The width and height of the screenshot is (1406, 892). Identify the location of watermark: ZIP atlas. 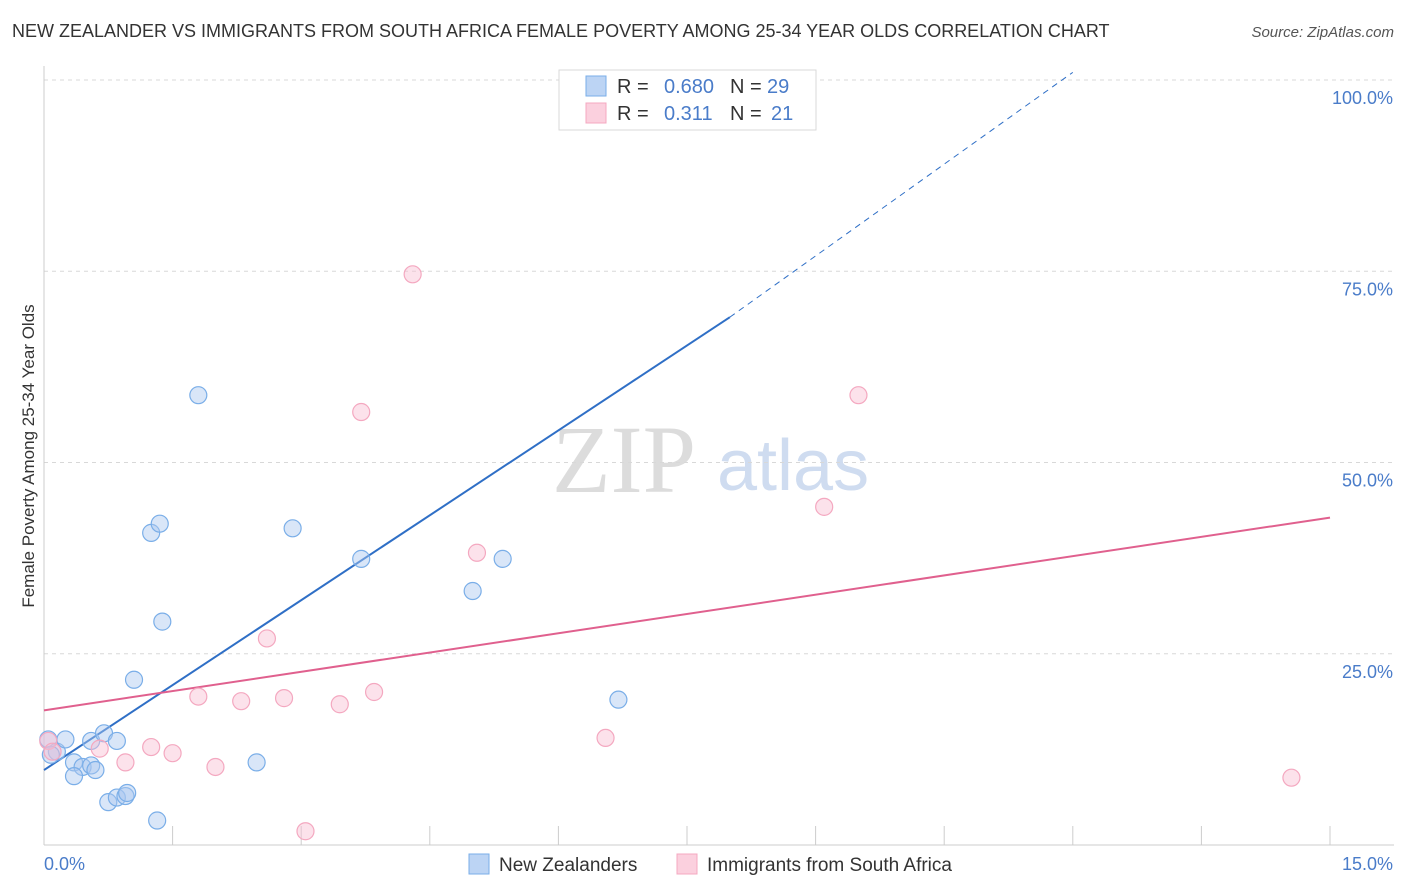
(710, 459).